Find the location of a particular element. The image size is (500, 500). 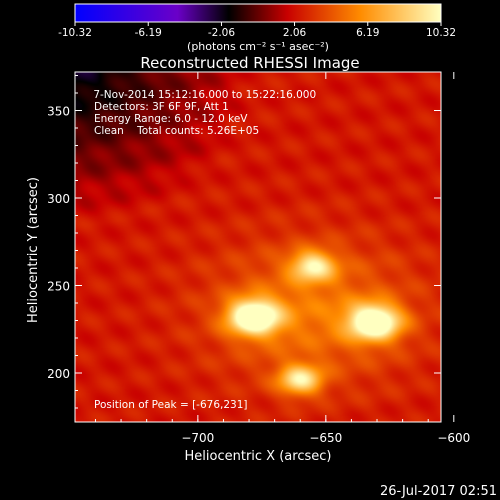

annotation-energy: Energy Range: 6.0 - 12.0 keV is located at coordinates (171, 119).